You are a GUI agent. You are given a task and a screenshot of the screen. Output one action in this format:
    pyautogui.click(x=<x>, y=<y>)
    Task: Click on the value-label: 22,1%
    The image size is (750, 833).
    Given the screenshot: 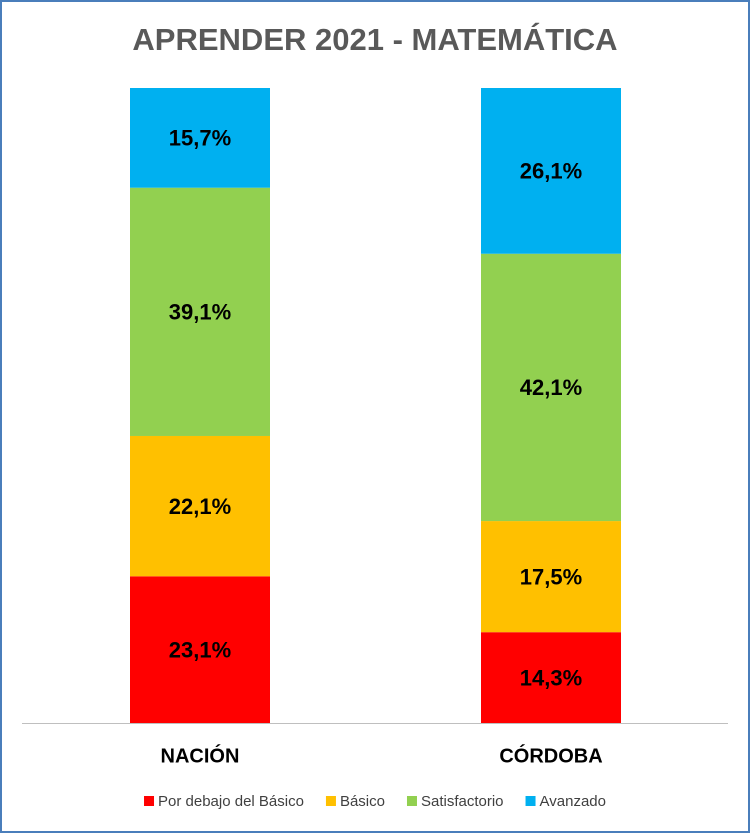 What is the action you would take?
    pyautogui.click(x=200, y=506)
    